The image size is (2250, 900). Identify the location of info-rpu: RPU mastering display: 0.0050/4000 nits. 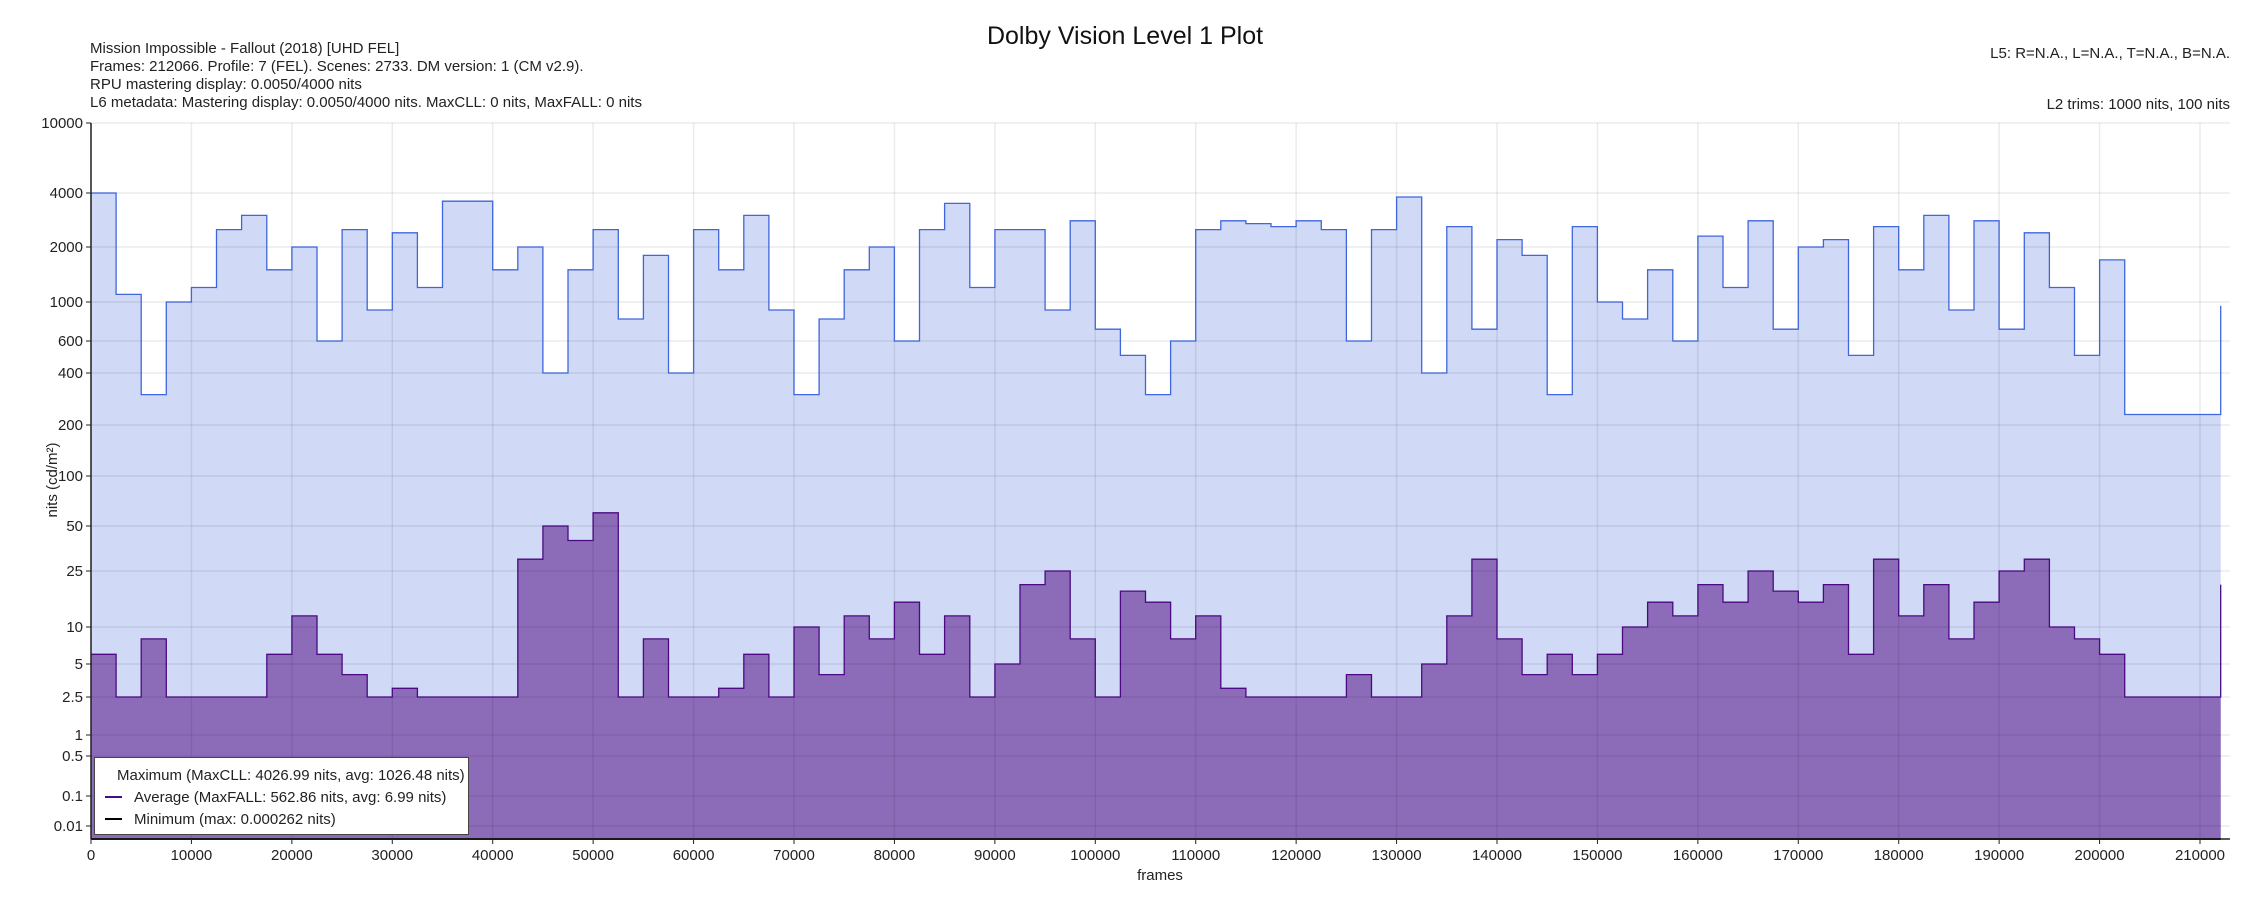
(226, 84).